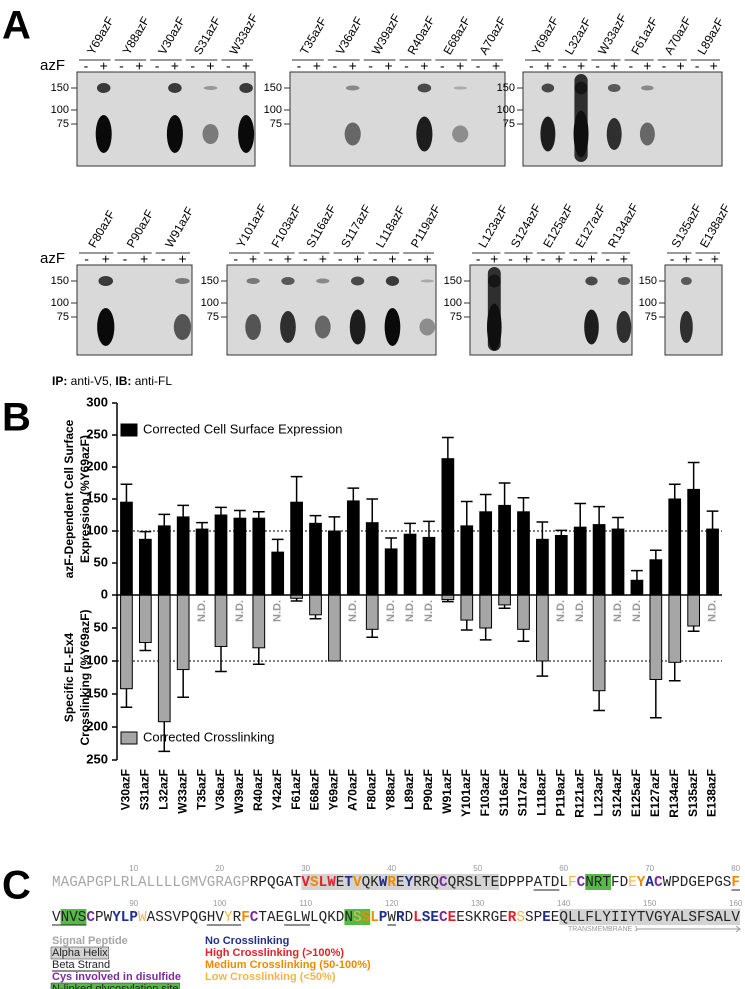 The width and height of the screenshot is (745, 989). Describe the element at coordinates (252, 225) in the screenshot. I see `lane-label: Y101azF` at that location.